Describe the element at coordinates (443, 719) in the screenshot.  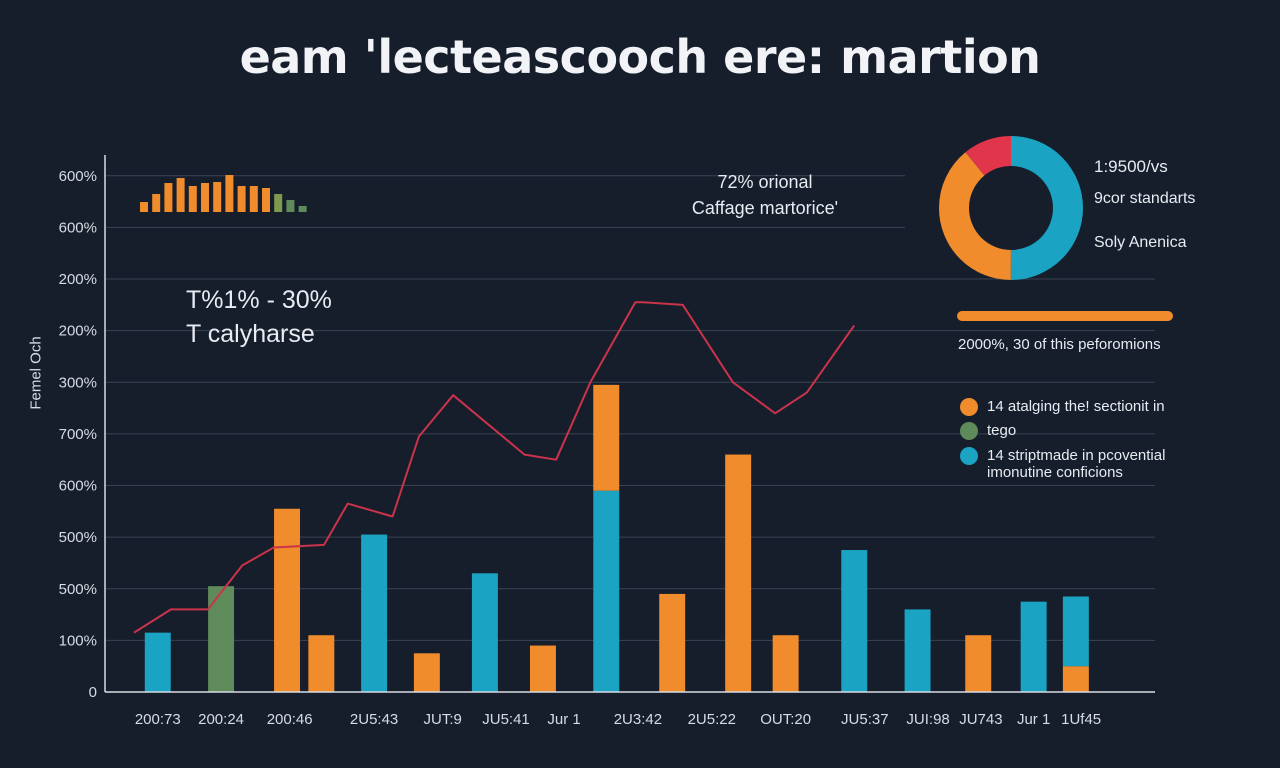
I see `x-tick-label: JUT:9` at that location.